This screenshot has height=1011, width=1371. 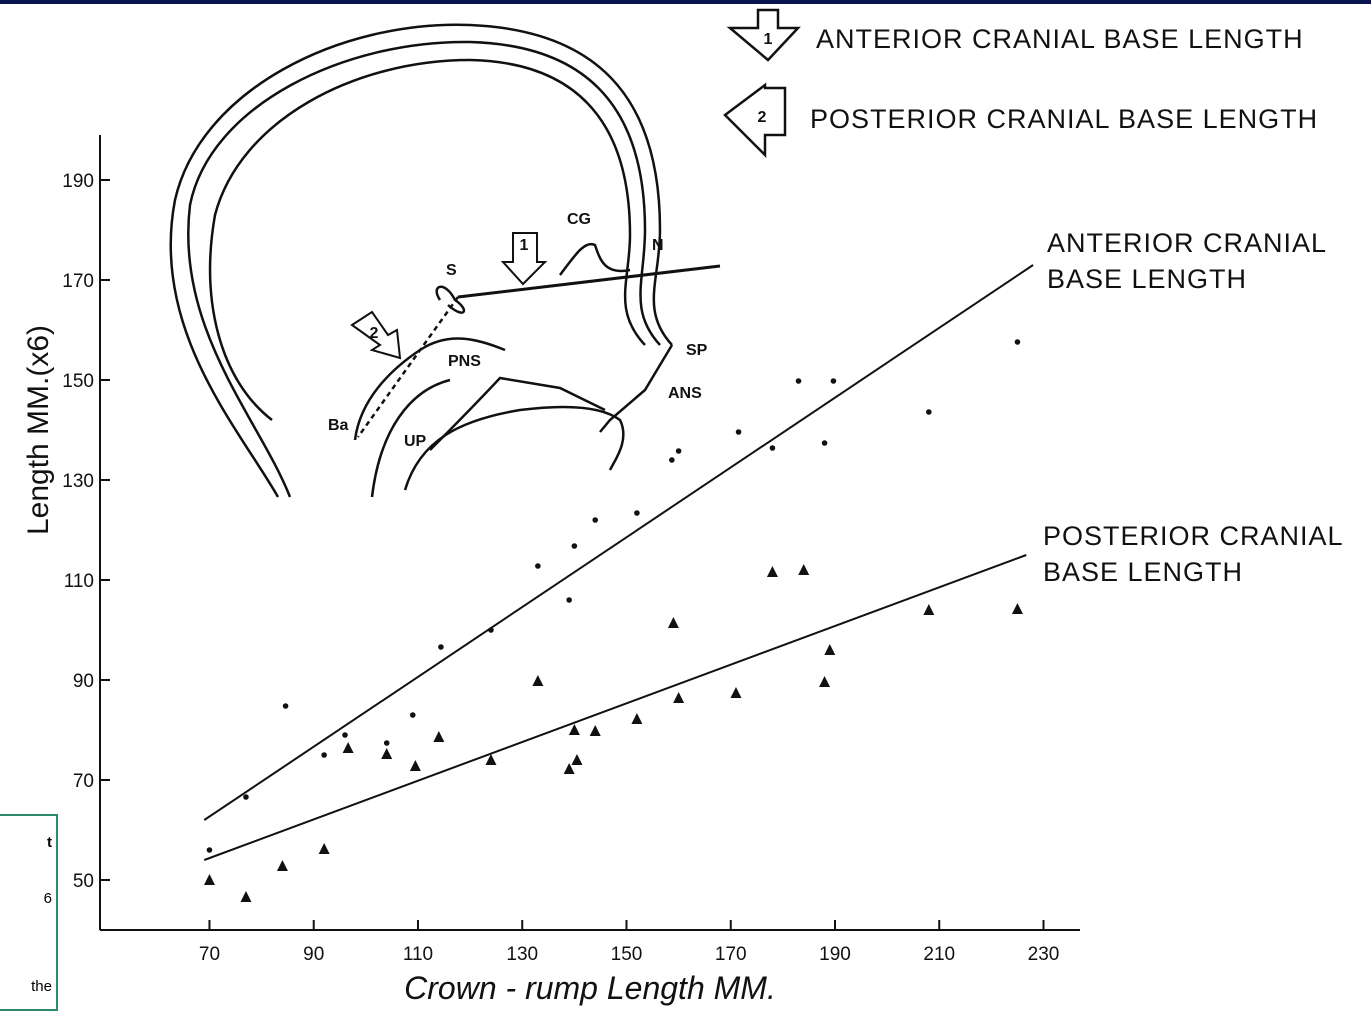 What do you see at coordinates (78, 481) in the screenshot?
I see `y-tick-label: 130` at bounding box center [78, 481].